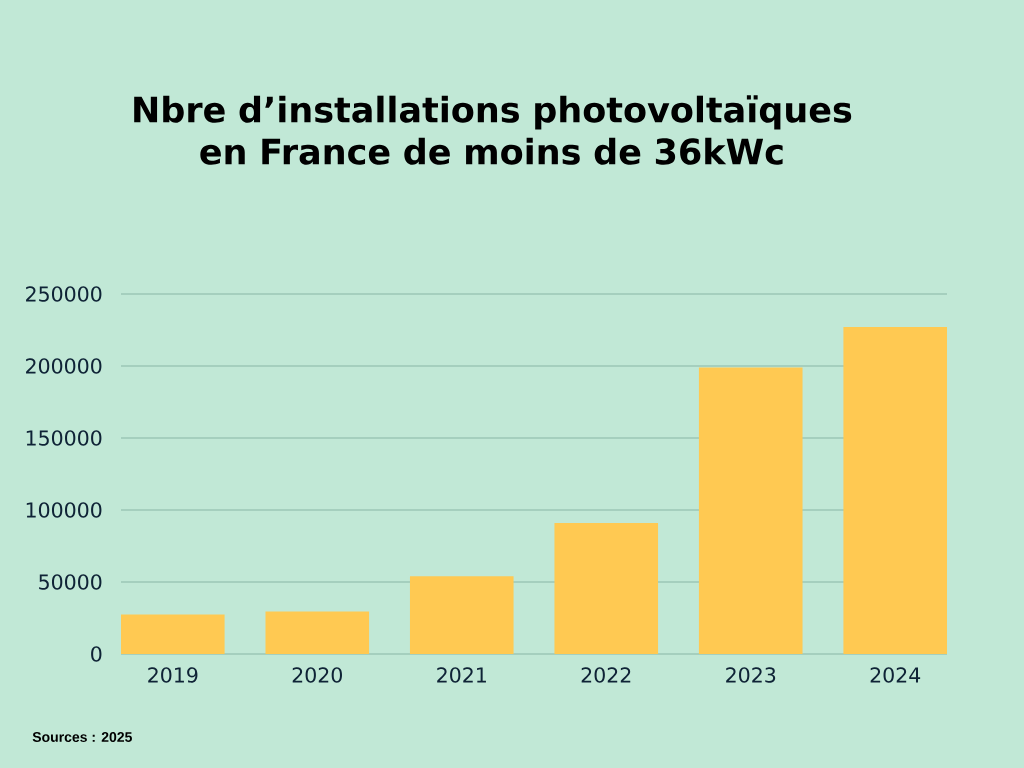 The width and height of the screenshot is (1024, 768). Describe the element at coordinates (64, 294) in the screenshot. I see `y-tick-label: 250000` at that location.